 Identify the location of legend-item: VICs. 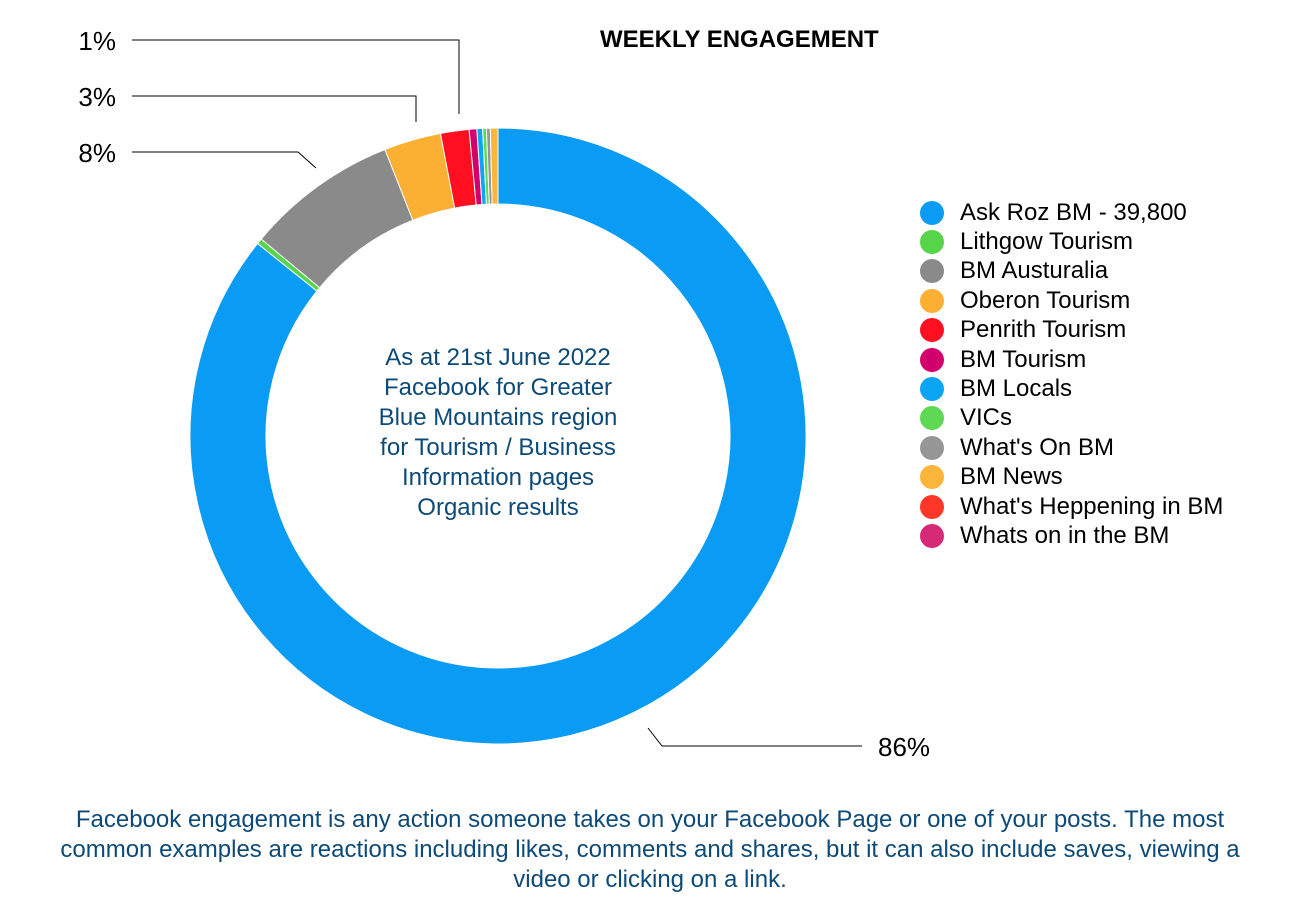
(1071, 418).